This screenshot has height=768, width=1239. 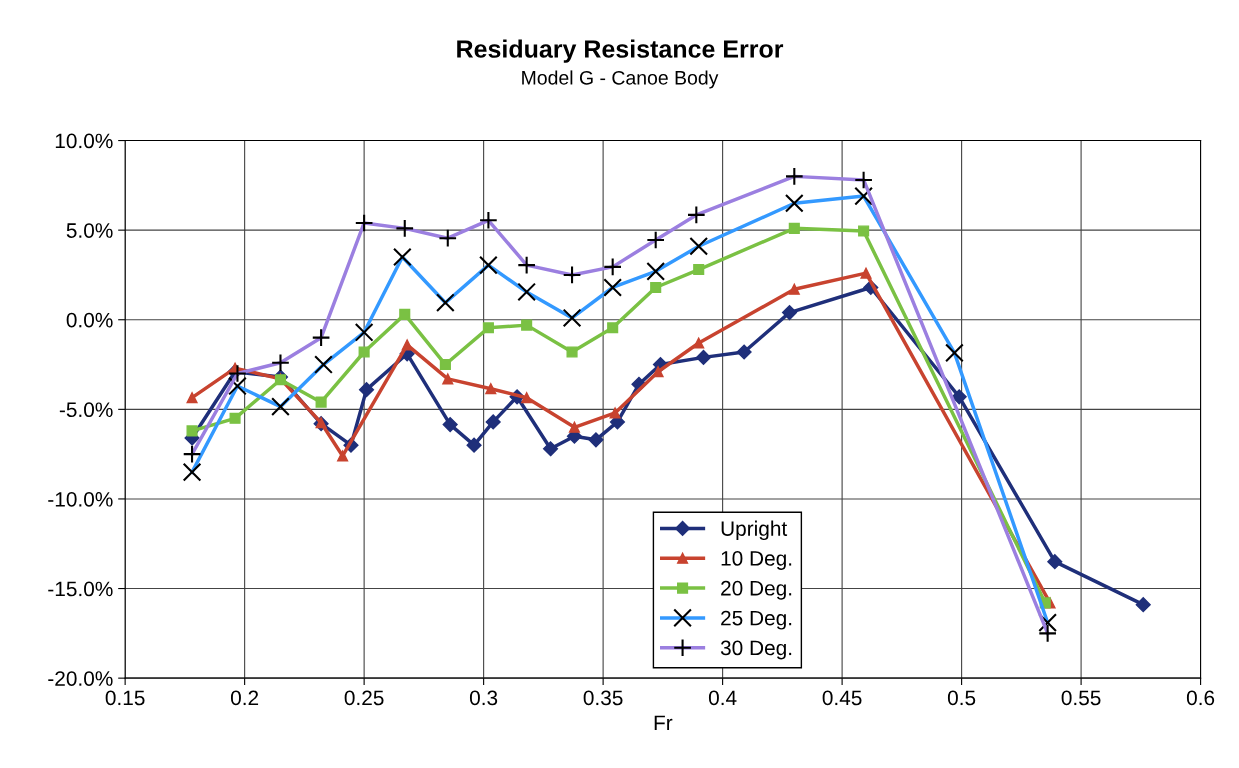 I want to click on legend-label: 30 Deg., so click(x=756, y=650).